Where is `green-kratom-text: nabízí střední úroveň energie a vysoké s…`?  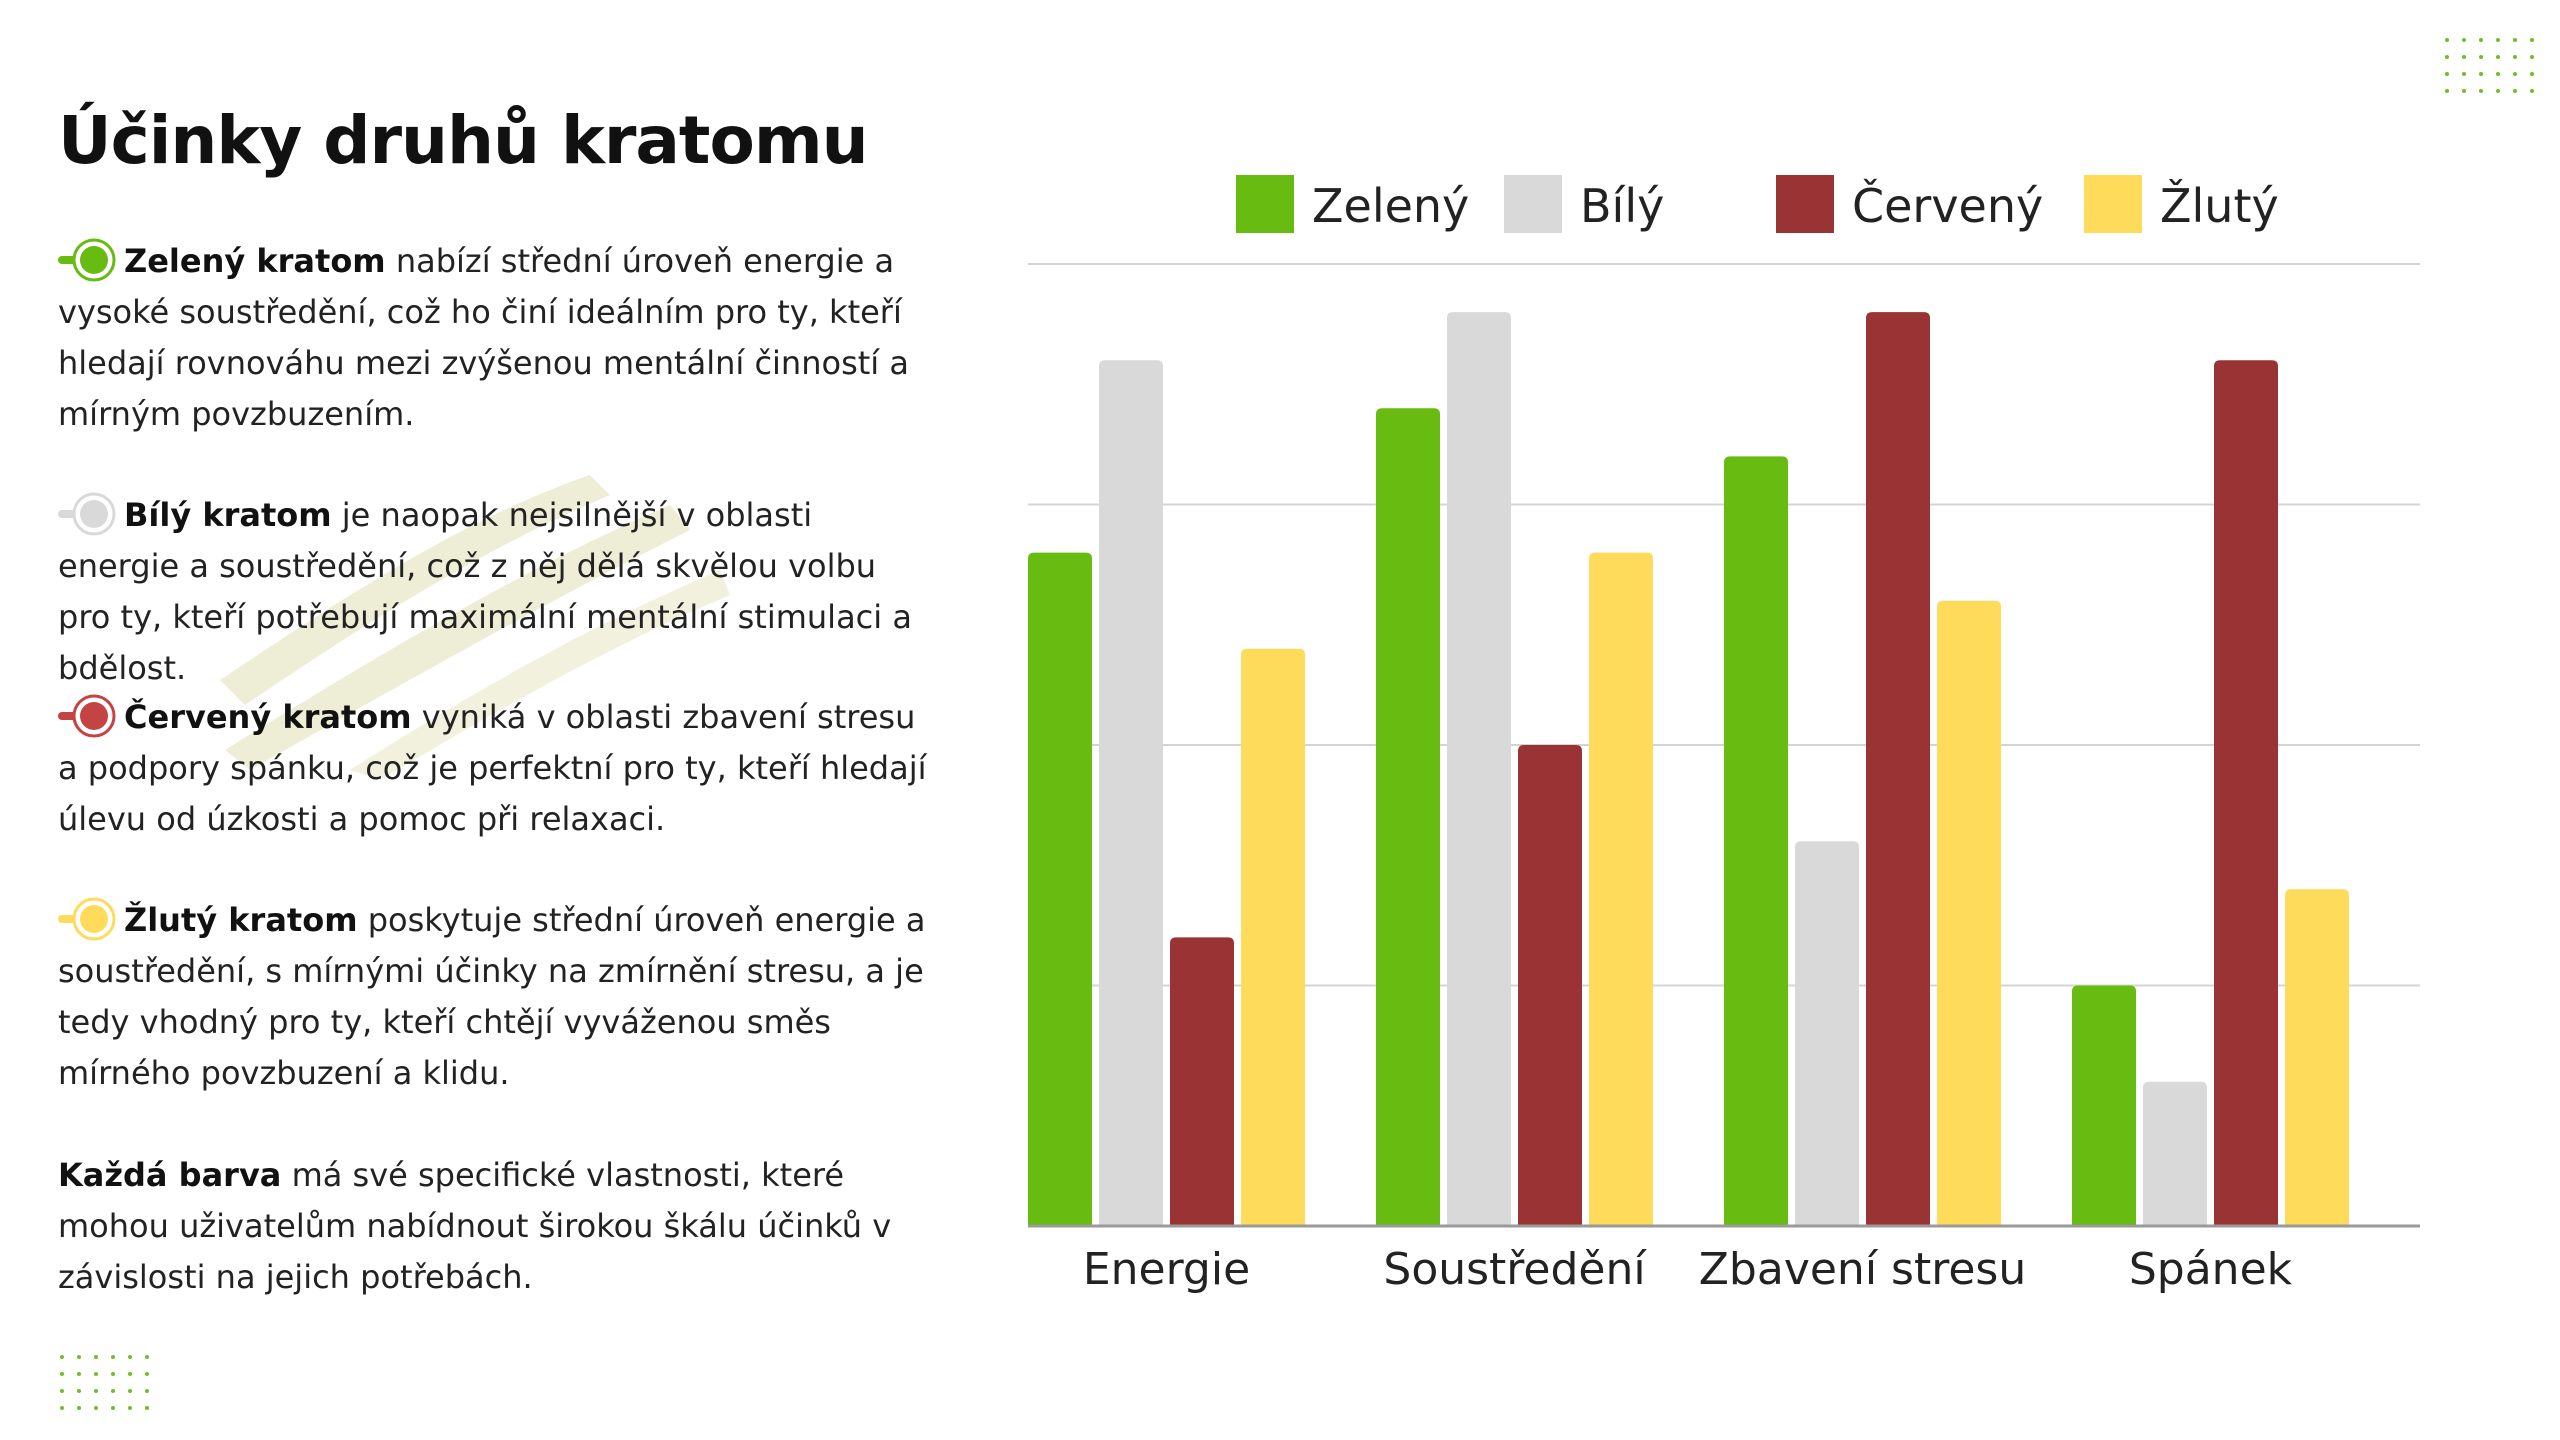 green-kratom-text: nabízí střední úroveň energie a vysoké s… is located at coordinates (483, 337).